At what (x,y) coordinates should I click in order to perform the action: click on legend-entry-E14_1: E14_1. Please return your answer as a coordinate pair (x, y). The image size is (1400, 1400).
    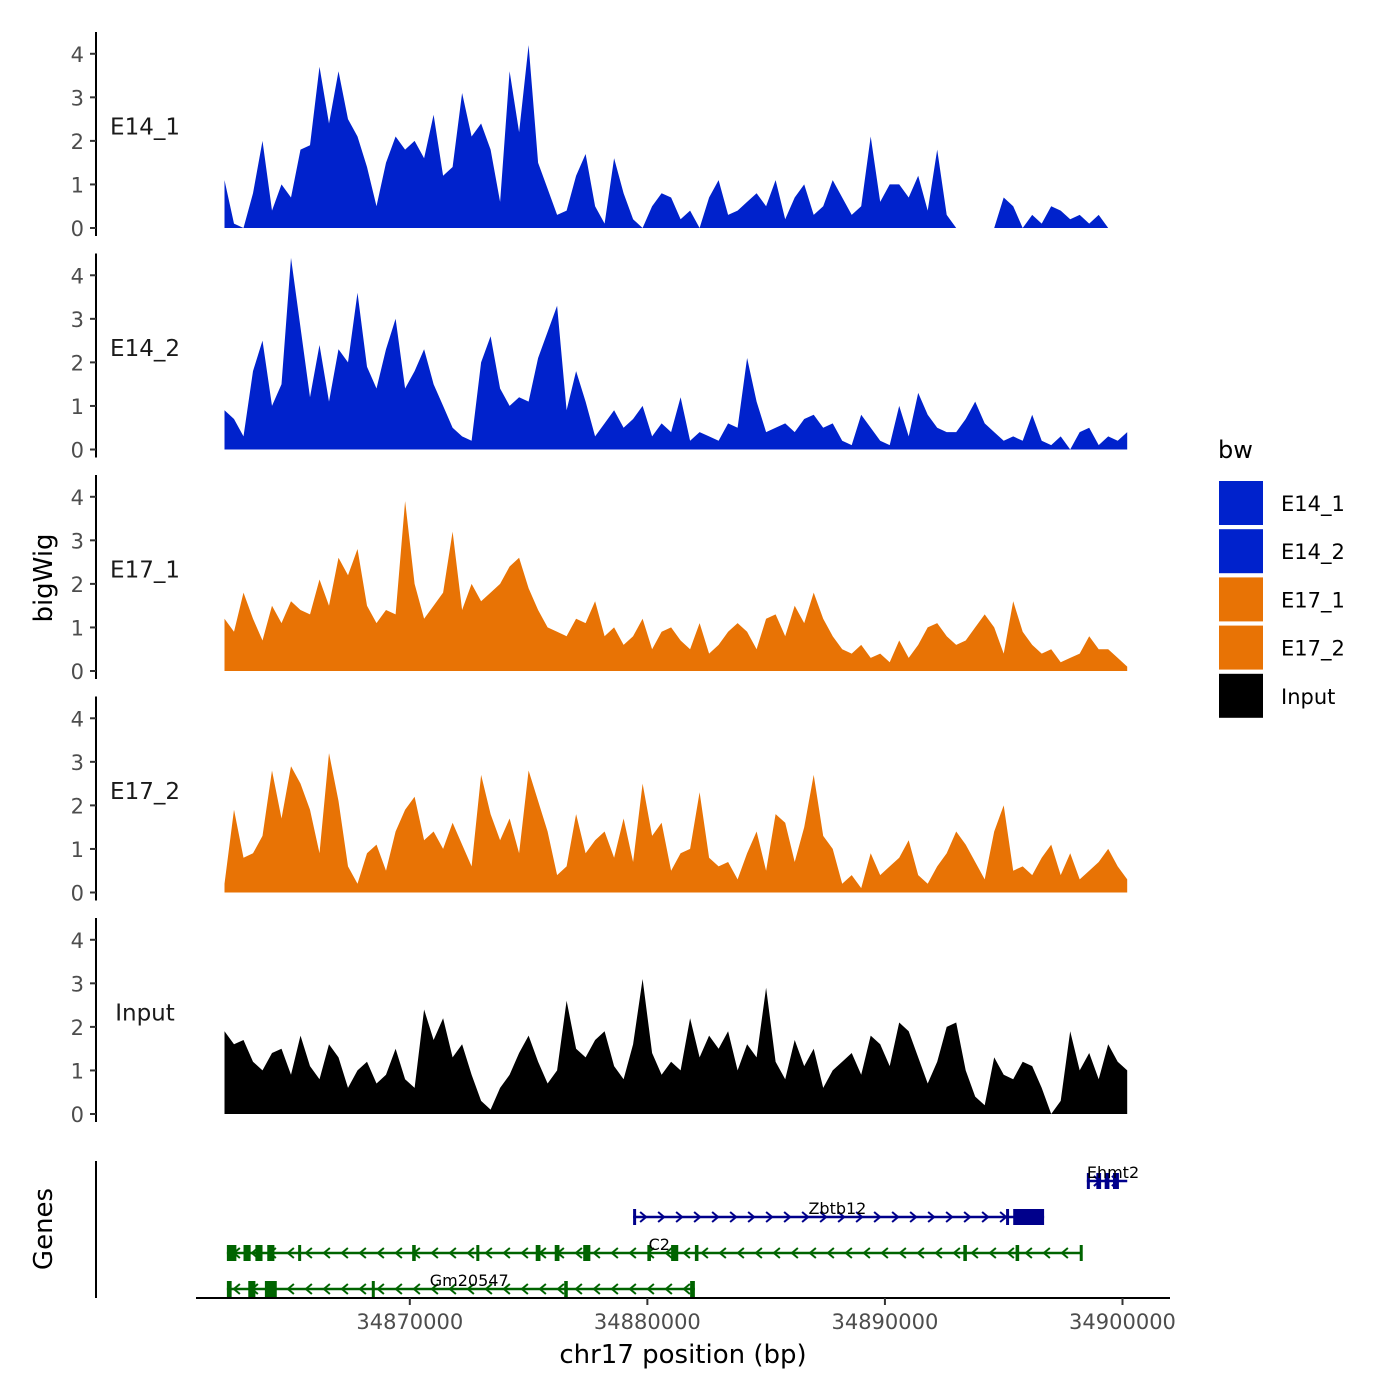
    Looking at the image, I should click on (1282, 503).